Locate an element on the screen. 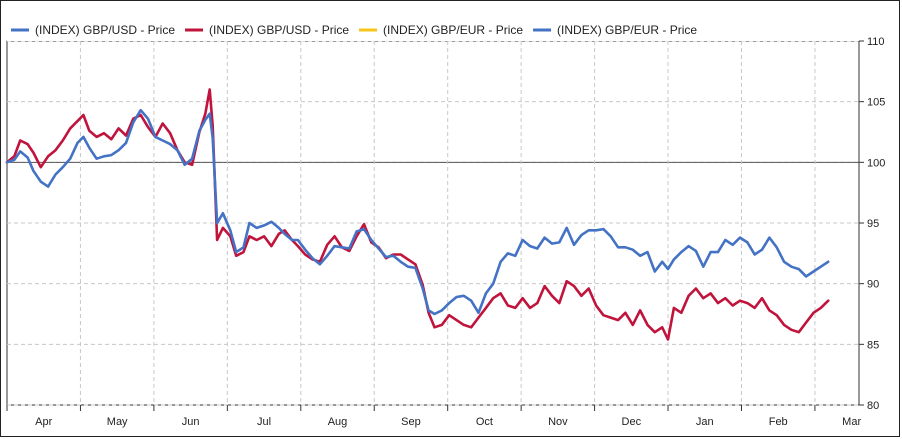 This screenshot has height=439, width=902. x-tick-label: Apr is located at coordinates (43, 422).